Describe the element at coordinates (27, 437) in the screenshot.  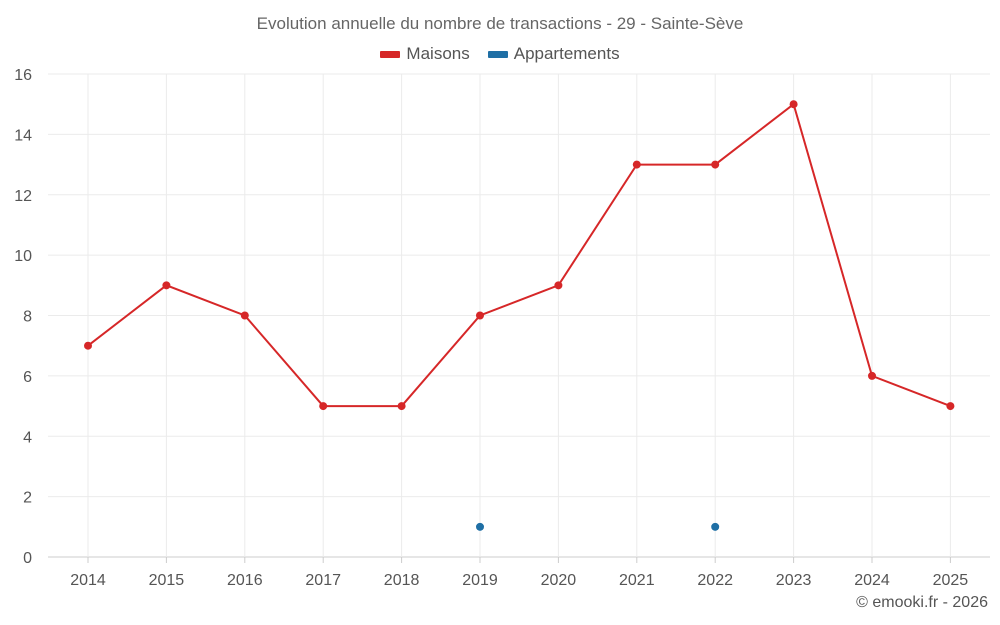
I see `y-tick-label: 4` at that location.